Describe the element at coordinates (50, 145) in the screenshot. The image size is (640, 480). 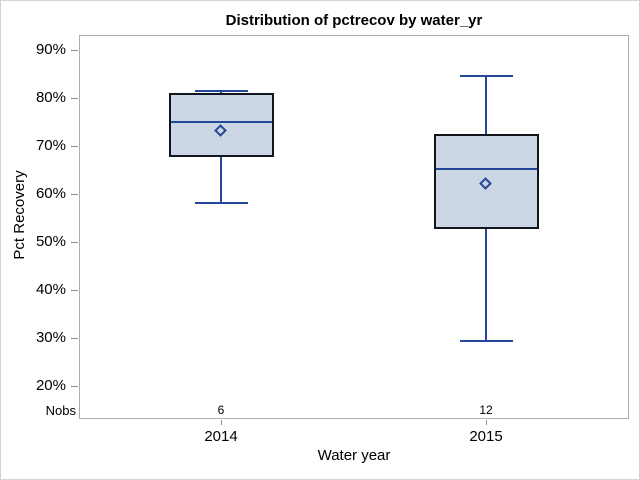
I see `y-axis-tick-label: 70%` at that location.